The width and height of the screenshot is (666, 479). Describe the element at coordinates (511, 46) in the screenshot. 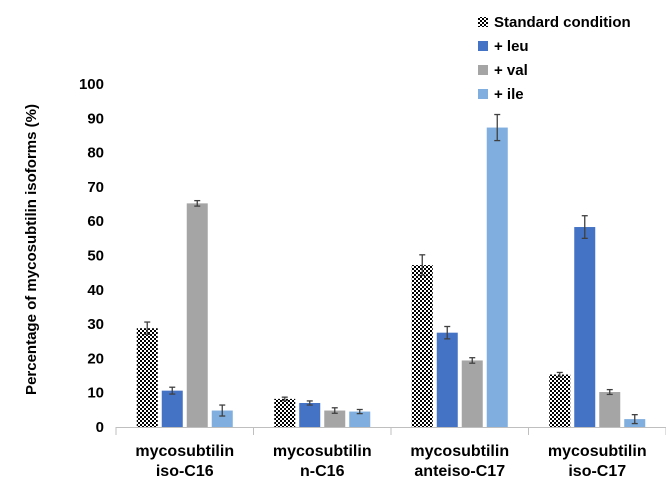

I see `legend-label-2: + leu` at that location.